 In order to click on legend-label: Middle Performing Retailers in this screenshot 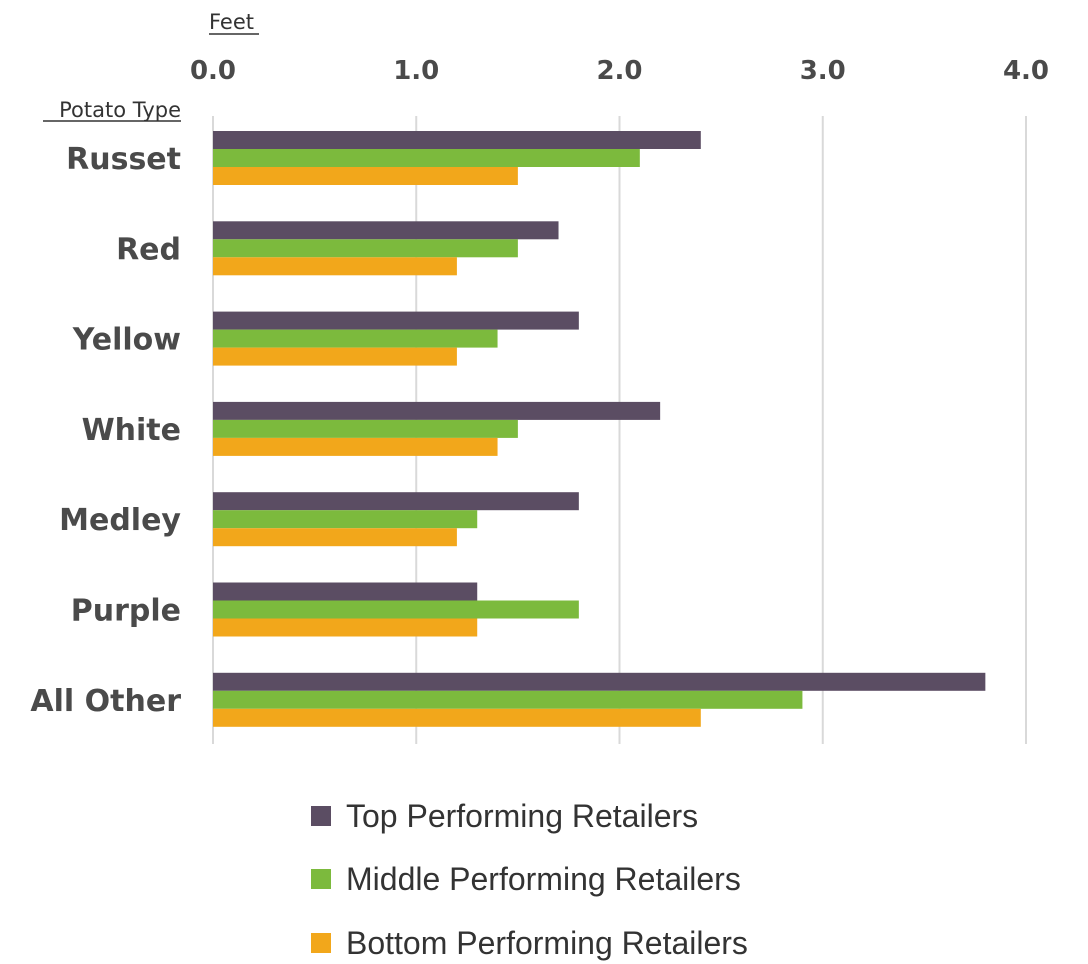, I will do `click(543, 879)`.